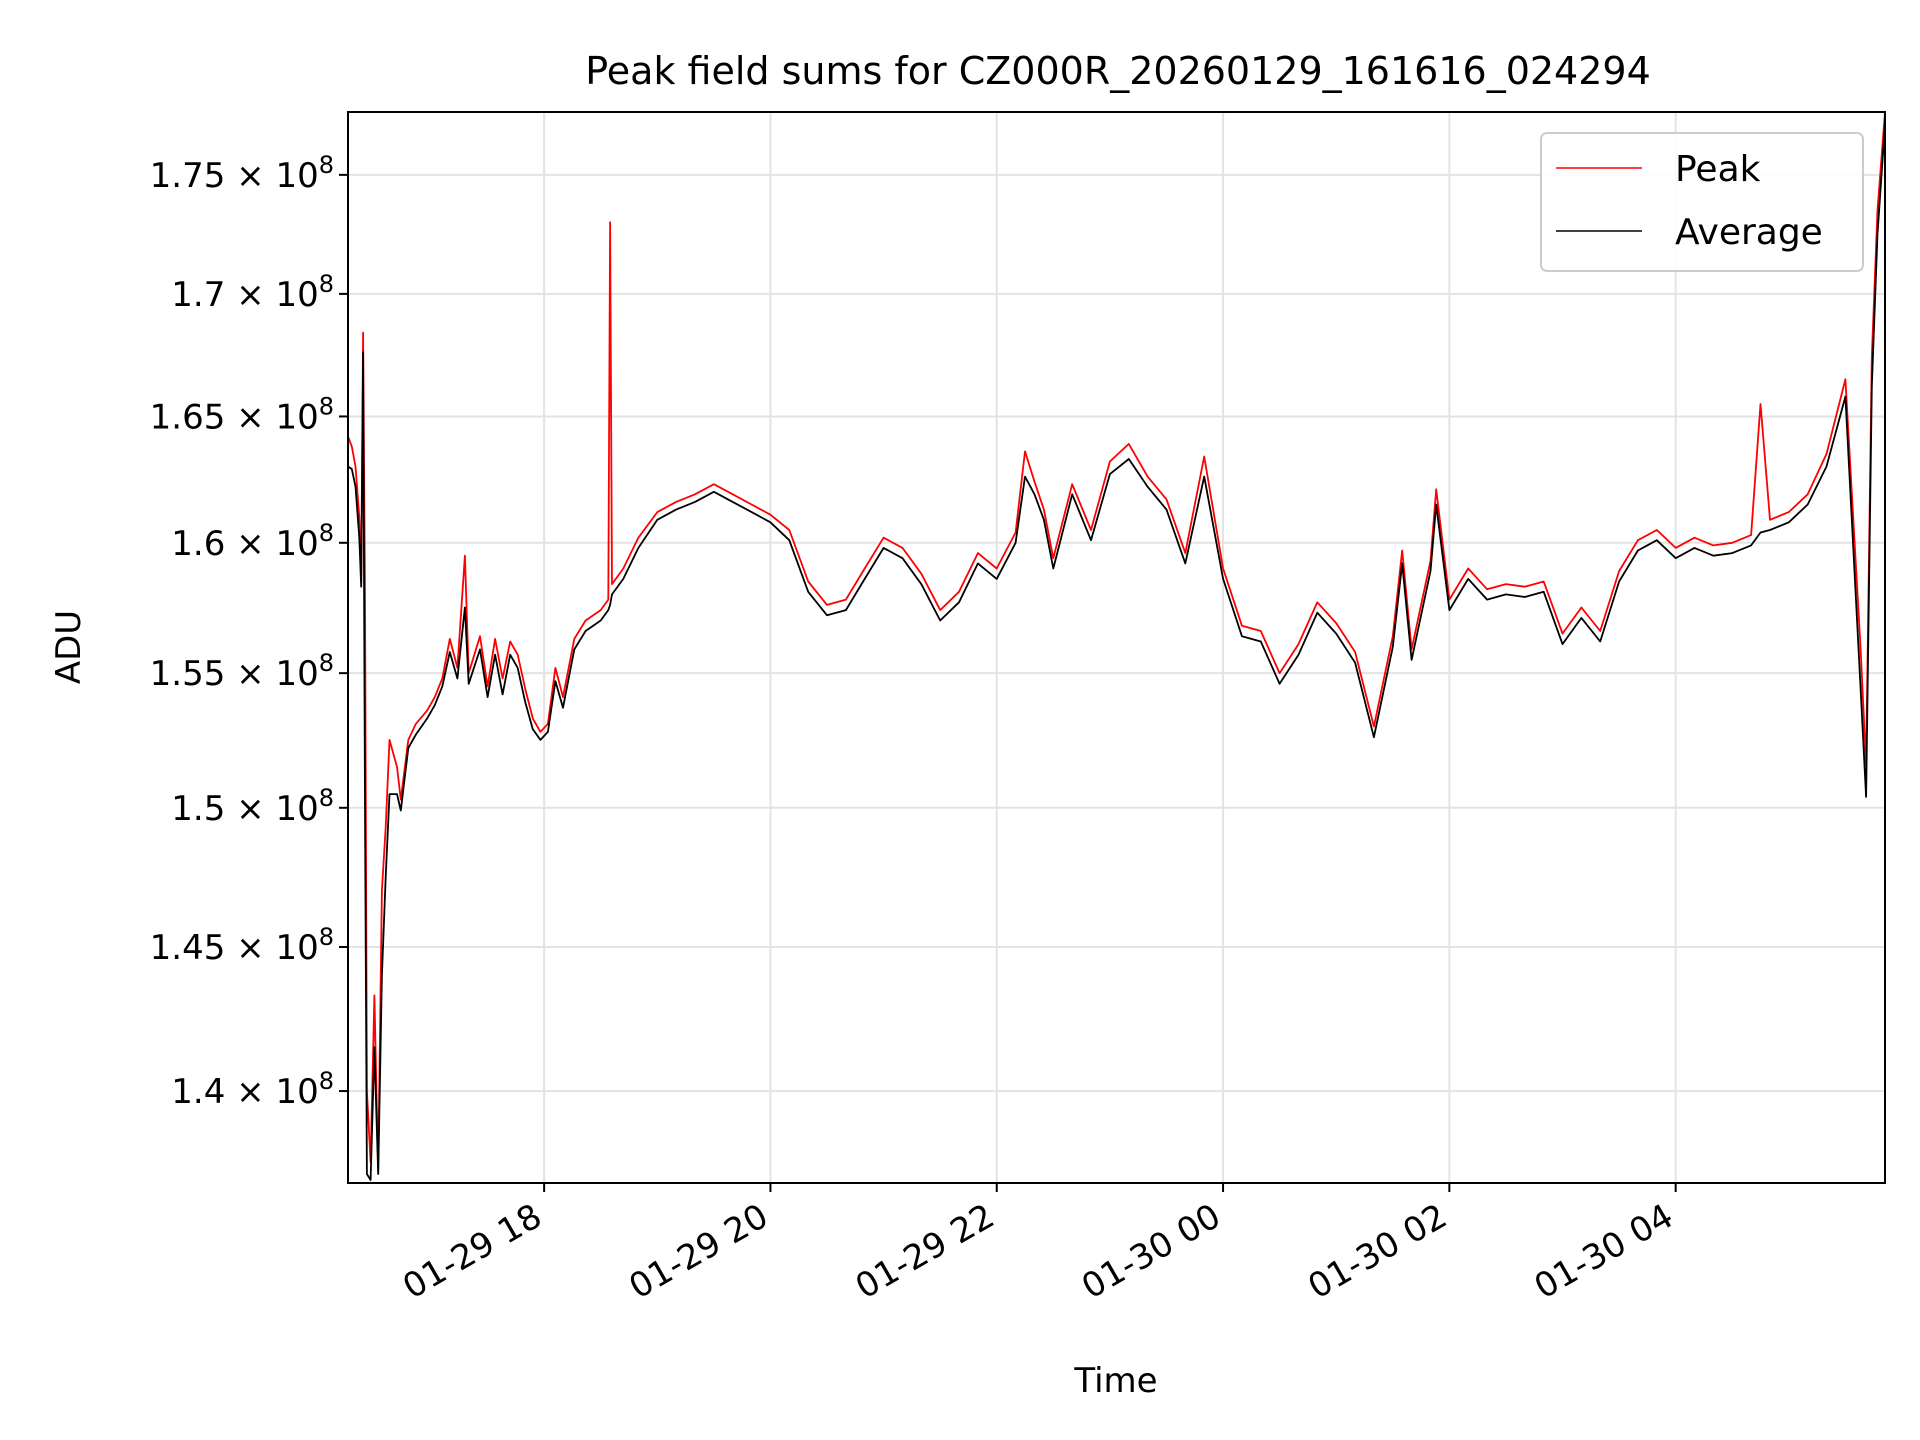 This screenshot has width=1920, height=1440. I want to click on y-tick-label: 1.6 × 108, so click(252, 541).